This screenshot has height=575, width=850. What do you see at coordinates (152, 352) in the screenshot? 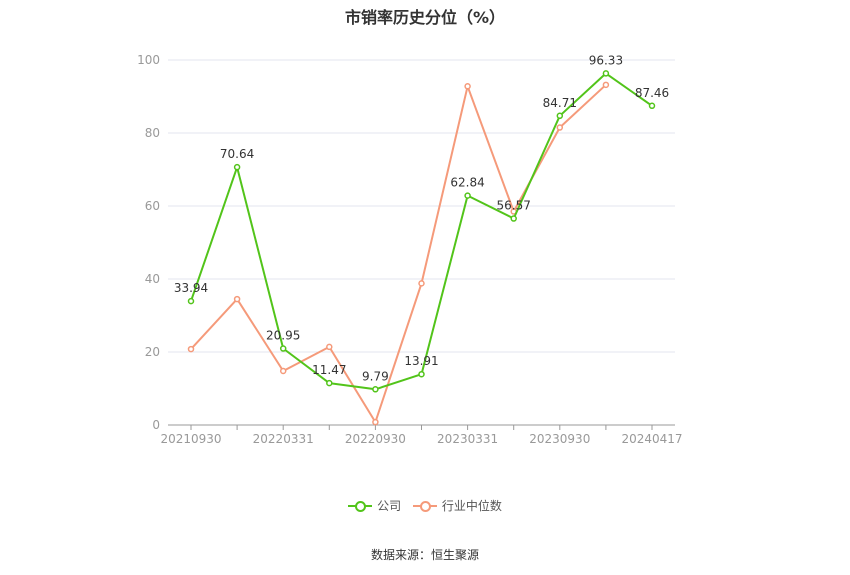
I see `y-tick-label: 20` at bounding box center [152, 352].